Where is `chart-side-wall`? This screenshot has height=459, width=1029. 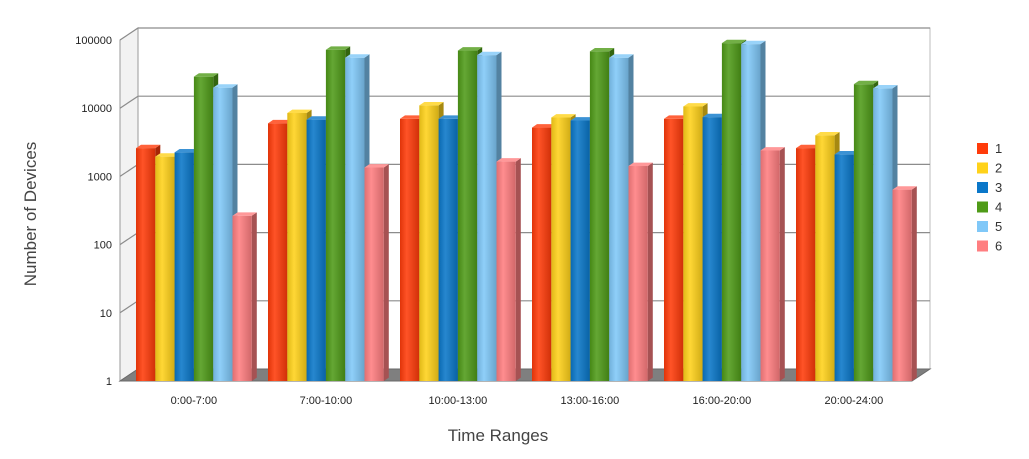
chart-side-wall is located at coordinates (129, 204).